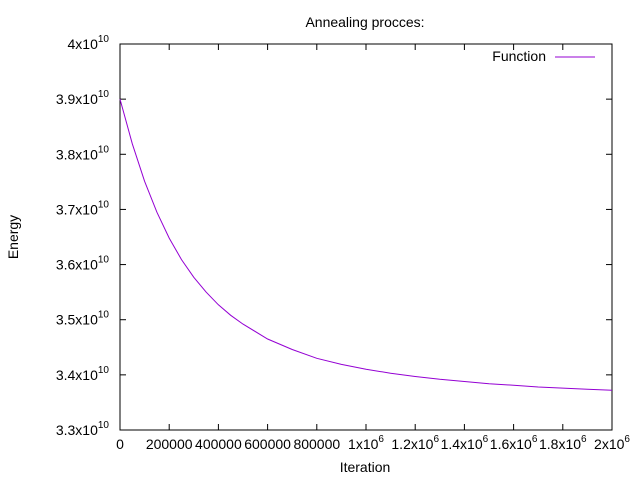 This screenshot has width=640, height=480. I want to click on y-tick-label: 3.4x10¹⁰, so click(83, 374).